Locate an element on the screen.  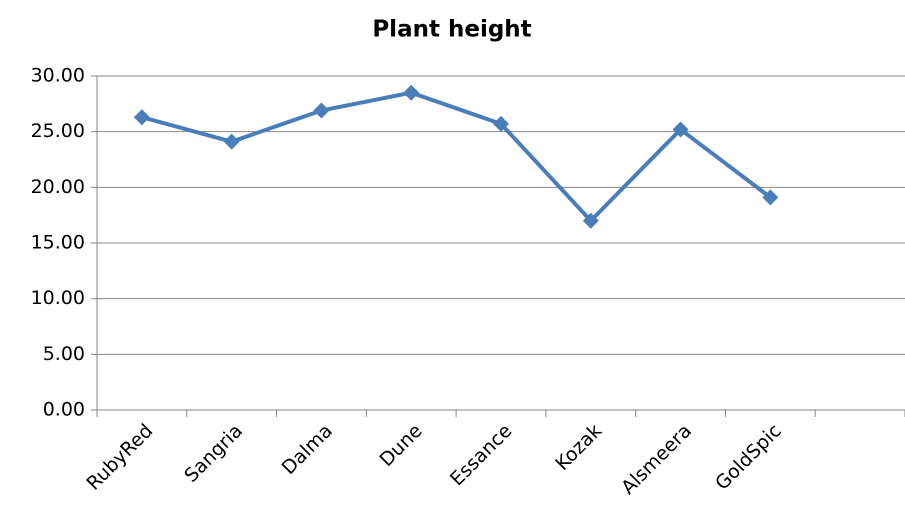
x-tick-label: Sangria is located at coordinates (213, 453).